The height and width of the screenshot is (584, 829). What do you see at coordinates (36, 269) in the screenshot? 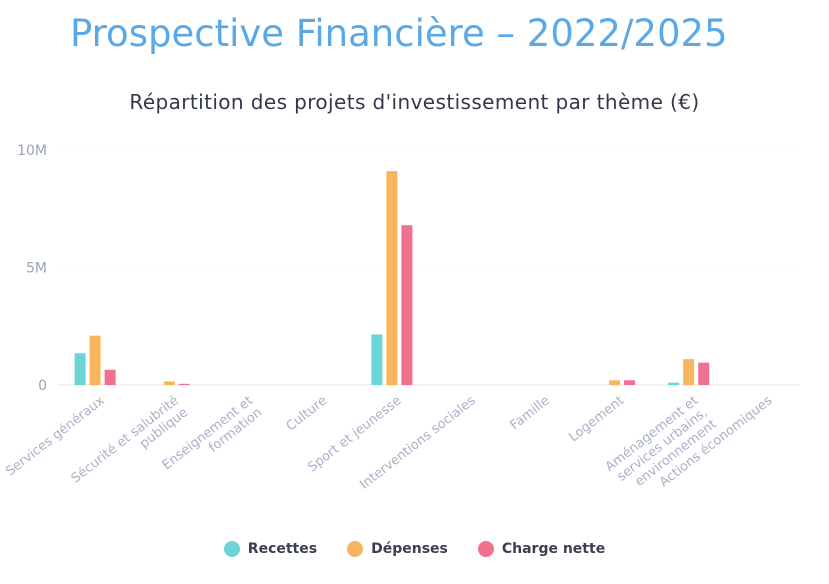
I see `y-tick-label: 5M` at bounding box center [36, 269].